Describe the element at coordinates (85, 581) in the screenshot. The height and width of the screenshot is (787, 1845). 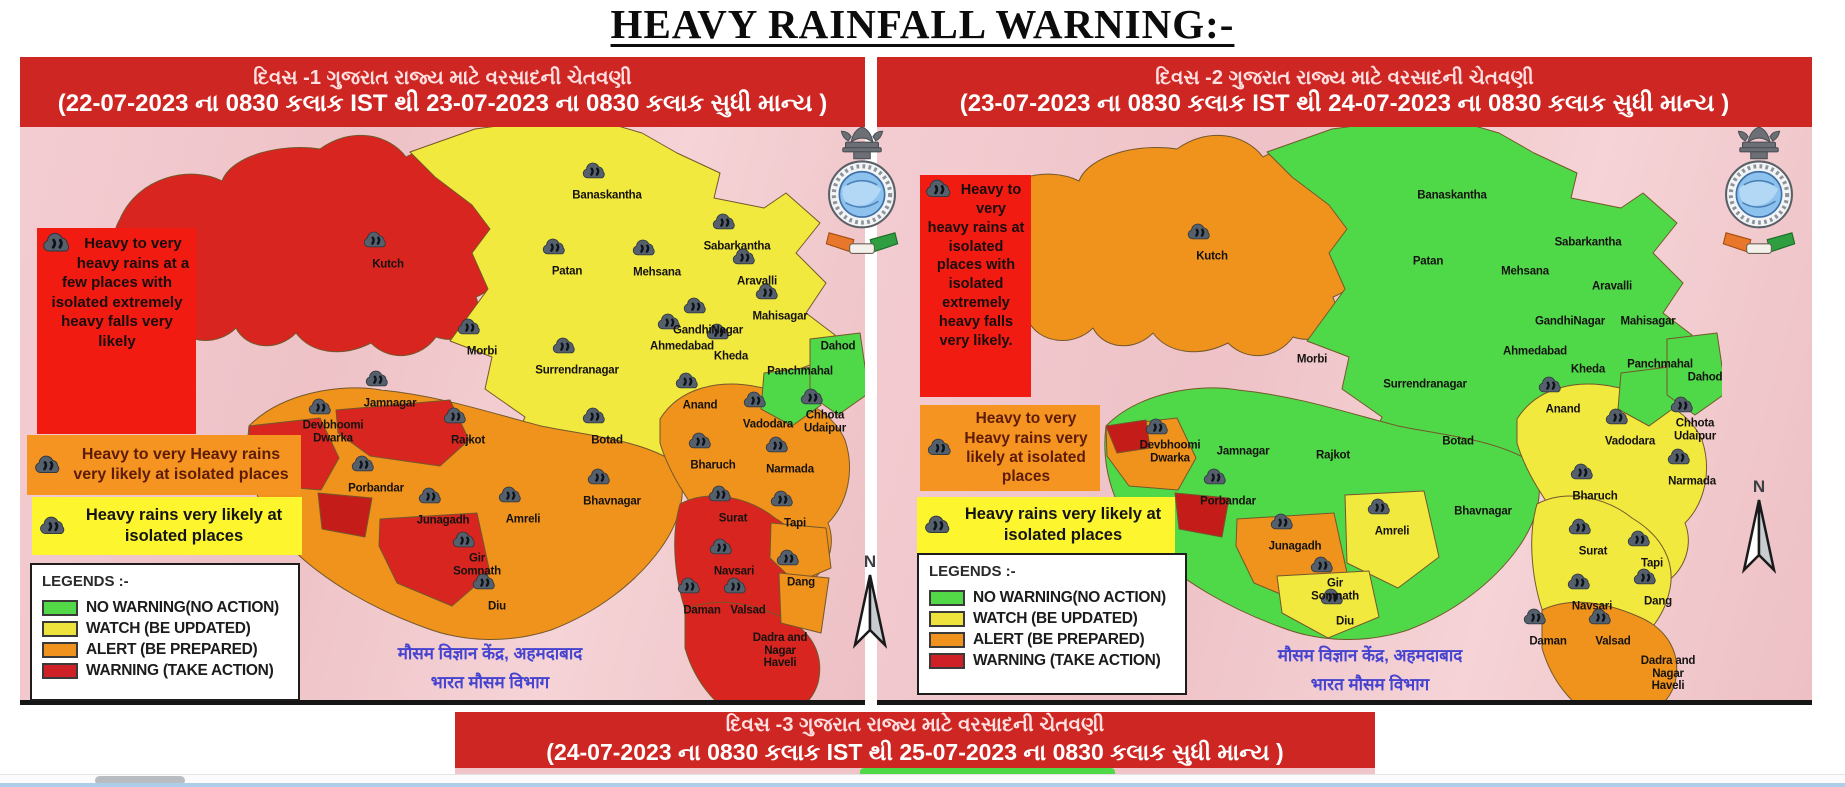
I see `legend-heading: LEGENDS :-` at that location.